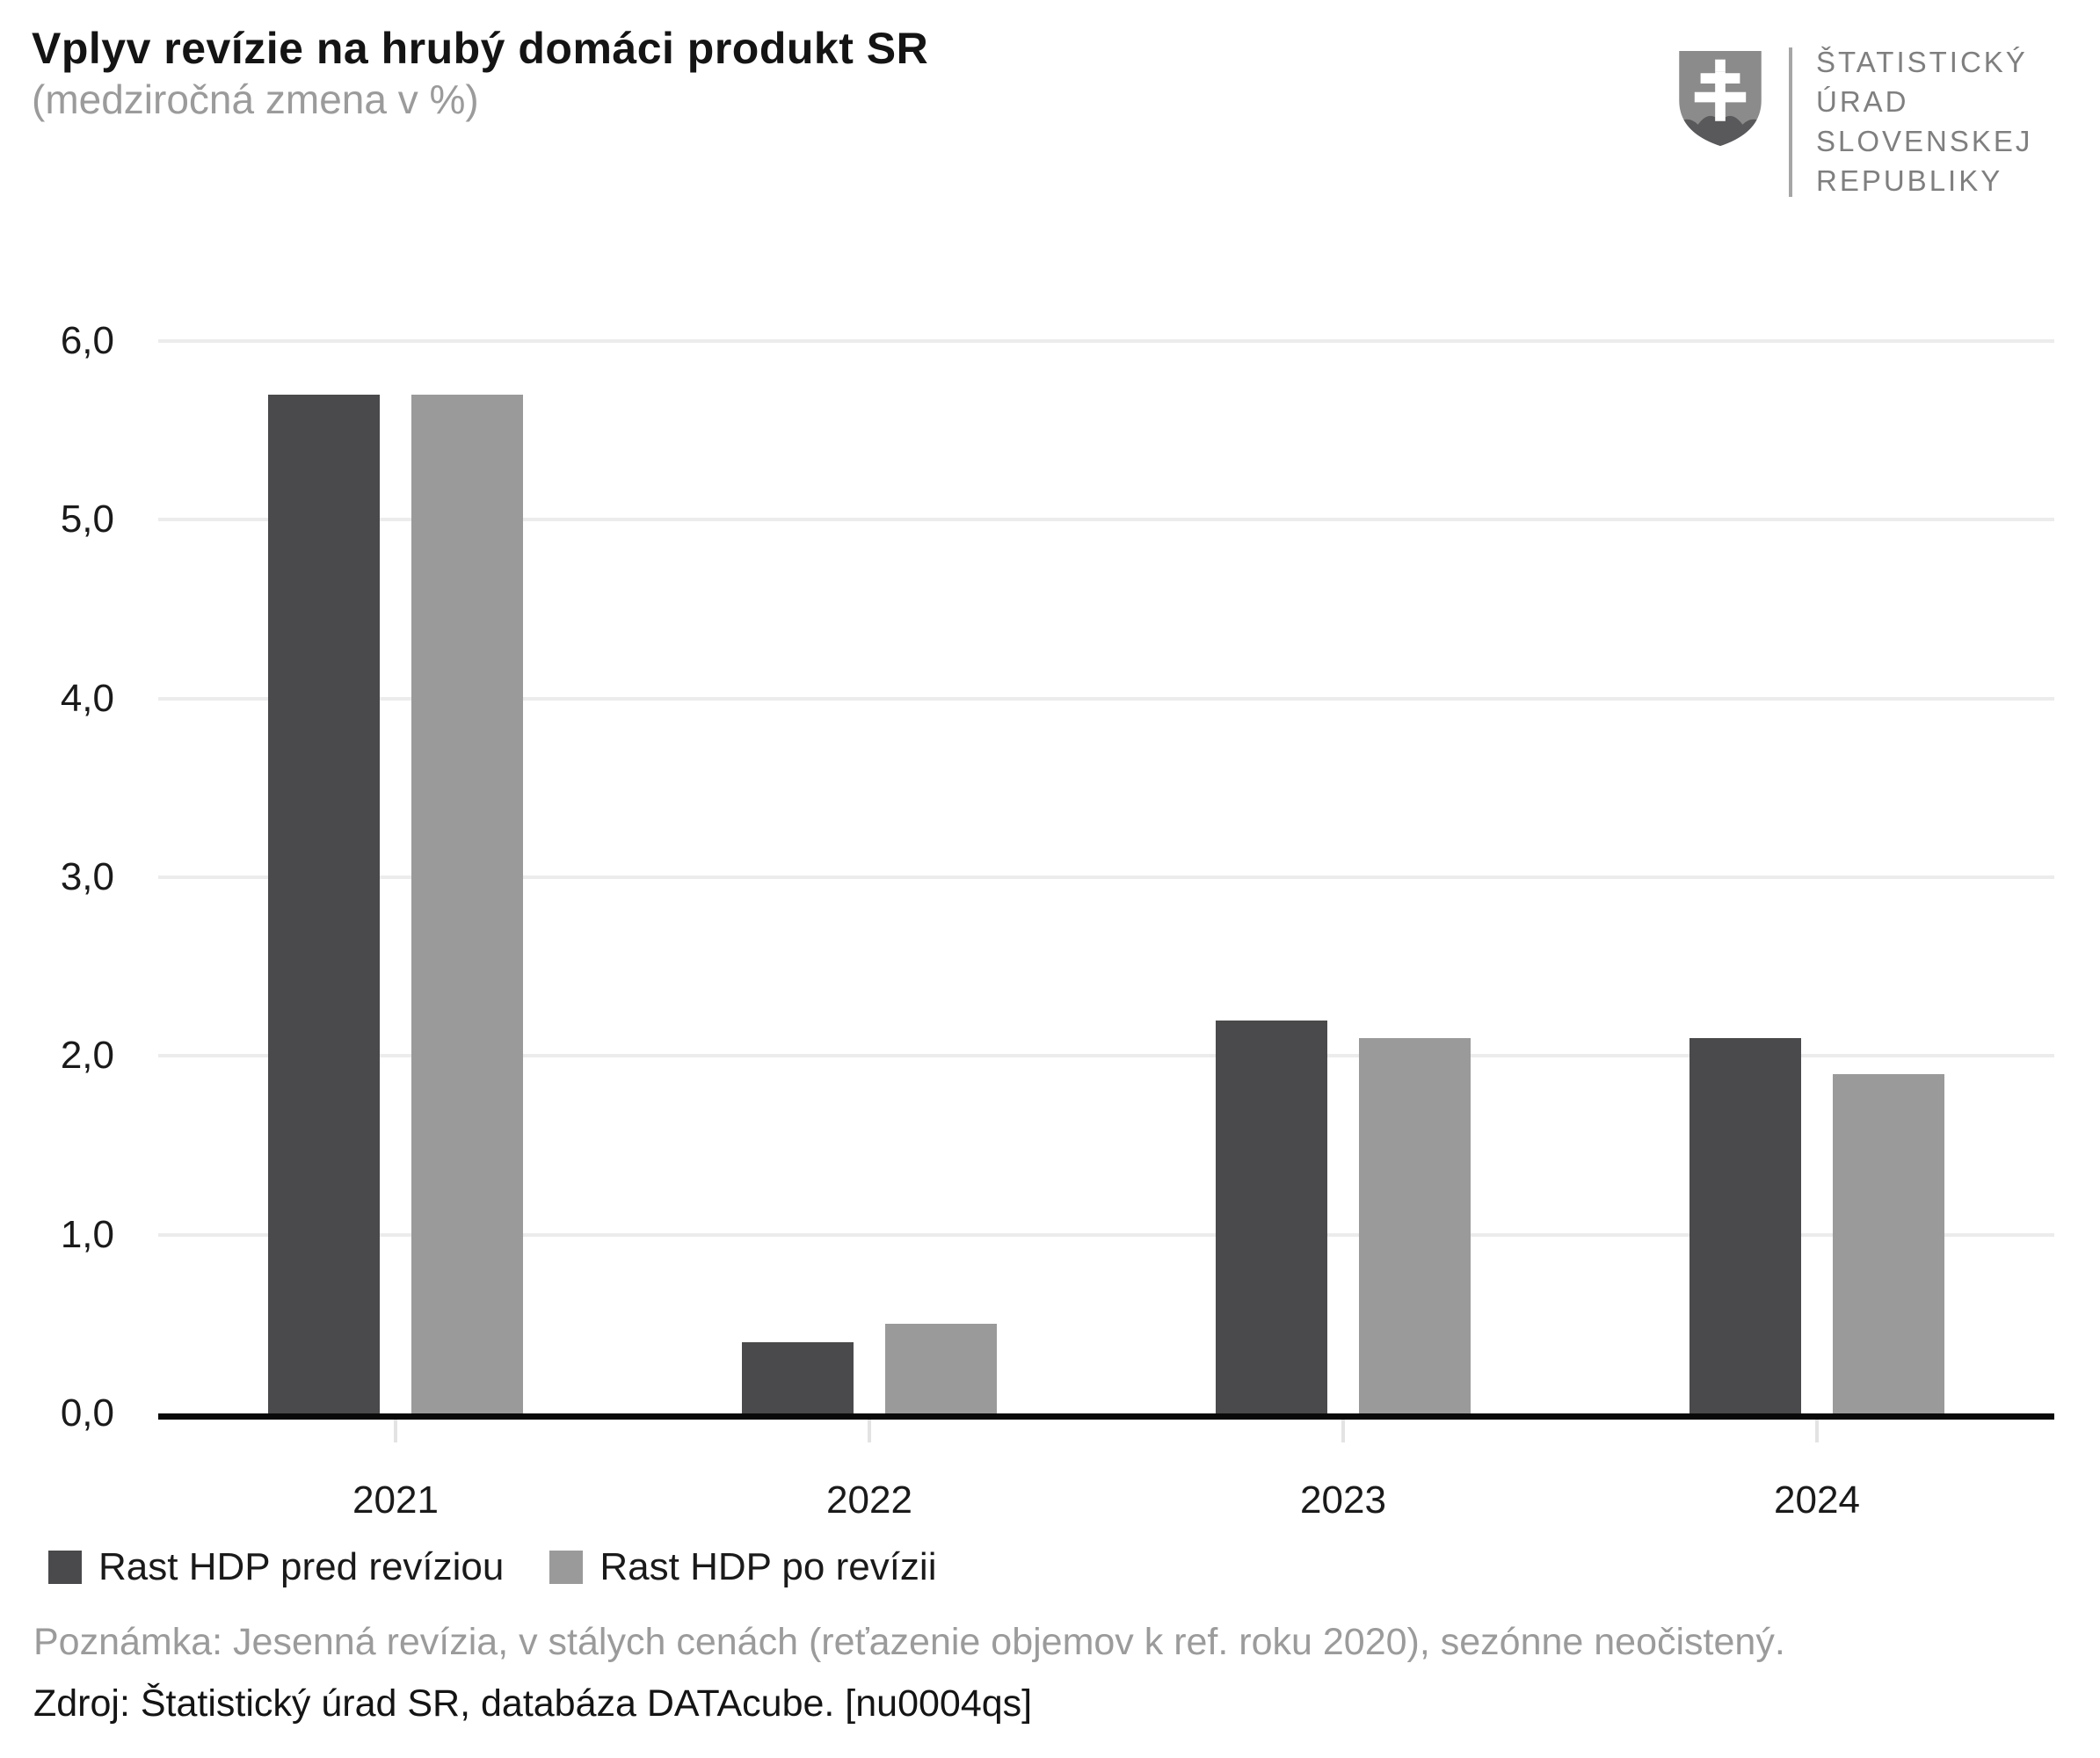  I want to click on y-axis-label: 1,0, so click(87, 1234).